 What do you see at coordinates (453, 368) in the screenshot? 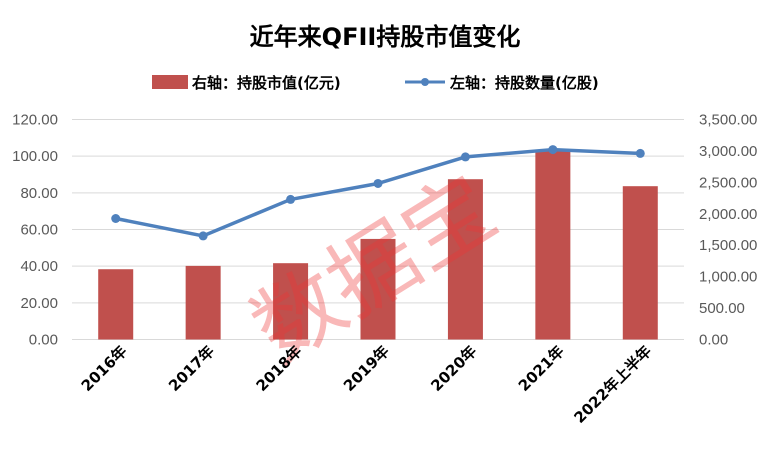
I see `x-axis-tick-label: 2020年` at bounding box center [453, 368].